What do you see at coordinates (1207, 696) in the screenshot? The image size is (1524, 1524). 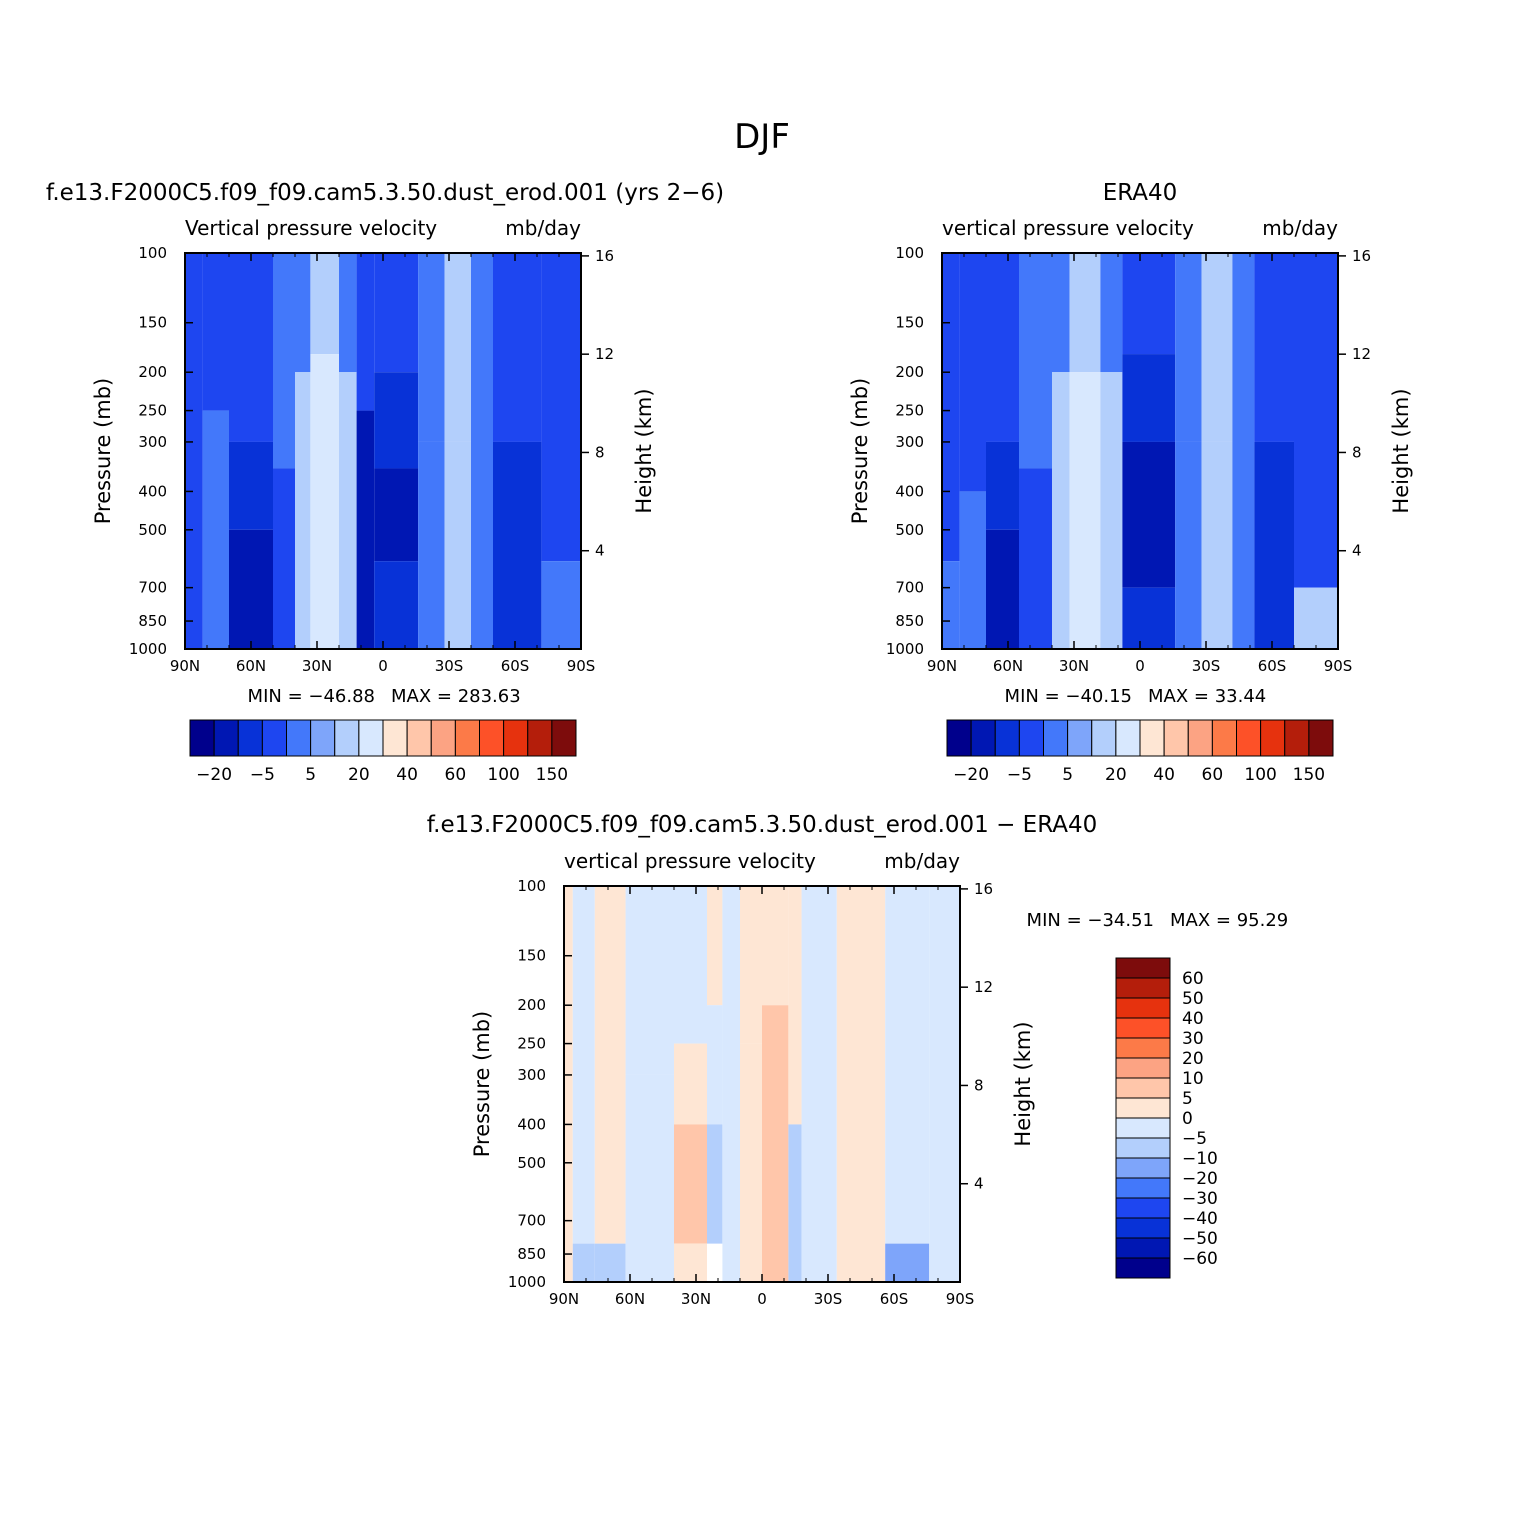 I see `max-label: MAX = 33.44` at bounding box center [1207, 696].